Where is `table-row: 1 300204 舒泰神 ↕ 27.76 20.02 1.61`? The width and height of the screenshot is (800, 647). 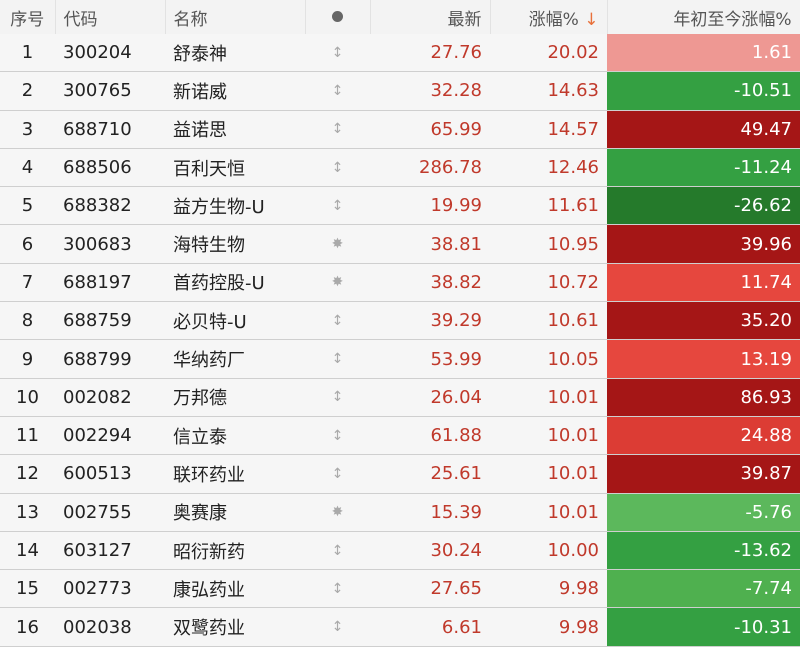 table-row: 1 300204 舒泰神 ↕ 27.76 20.02 1.61 is located at coordinates (400, 53).